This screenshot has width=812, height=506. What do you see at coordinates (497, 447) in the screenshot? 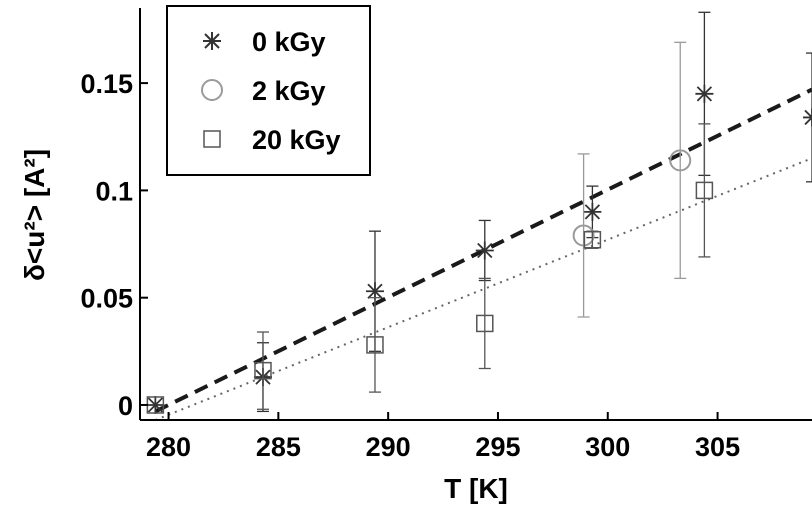
I see `x-tick-label: 295` at bounding box center [497, 447].